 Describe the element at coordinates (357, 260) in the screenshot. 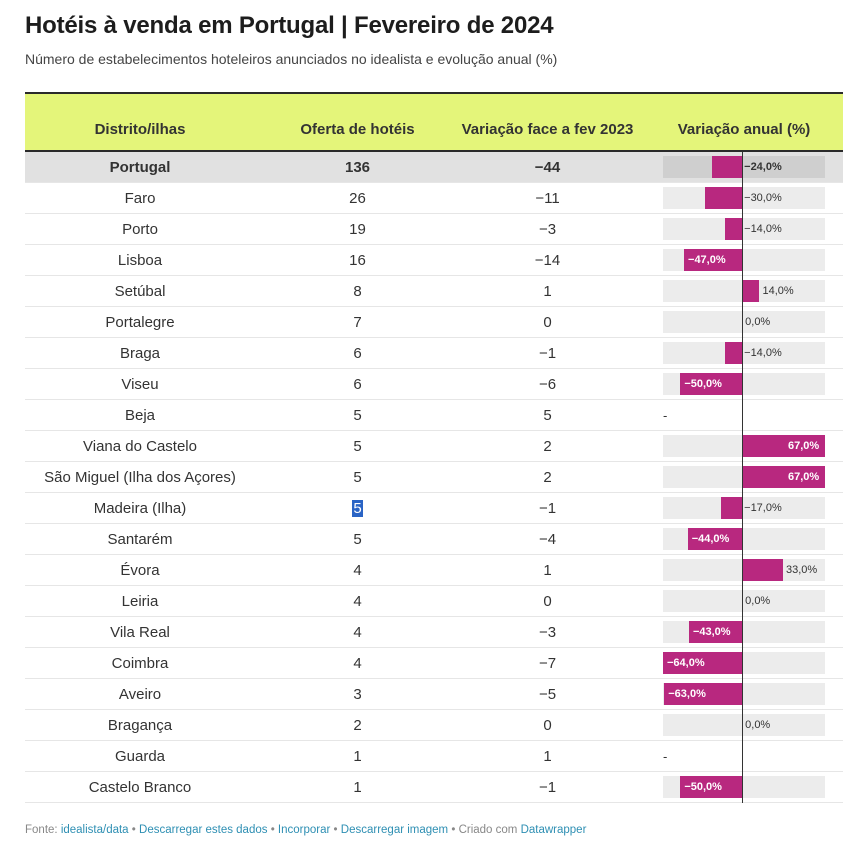

I see `offer-cell: 16` at that location.